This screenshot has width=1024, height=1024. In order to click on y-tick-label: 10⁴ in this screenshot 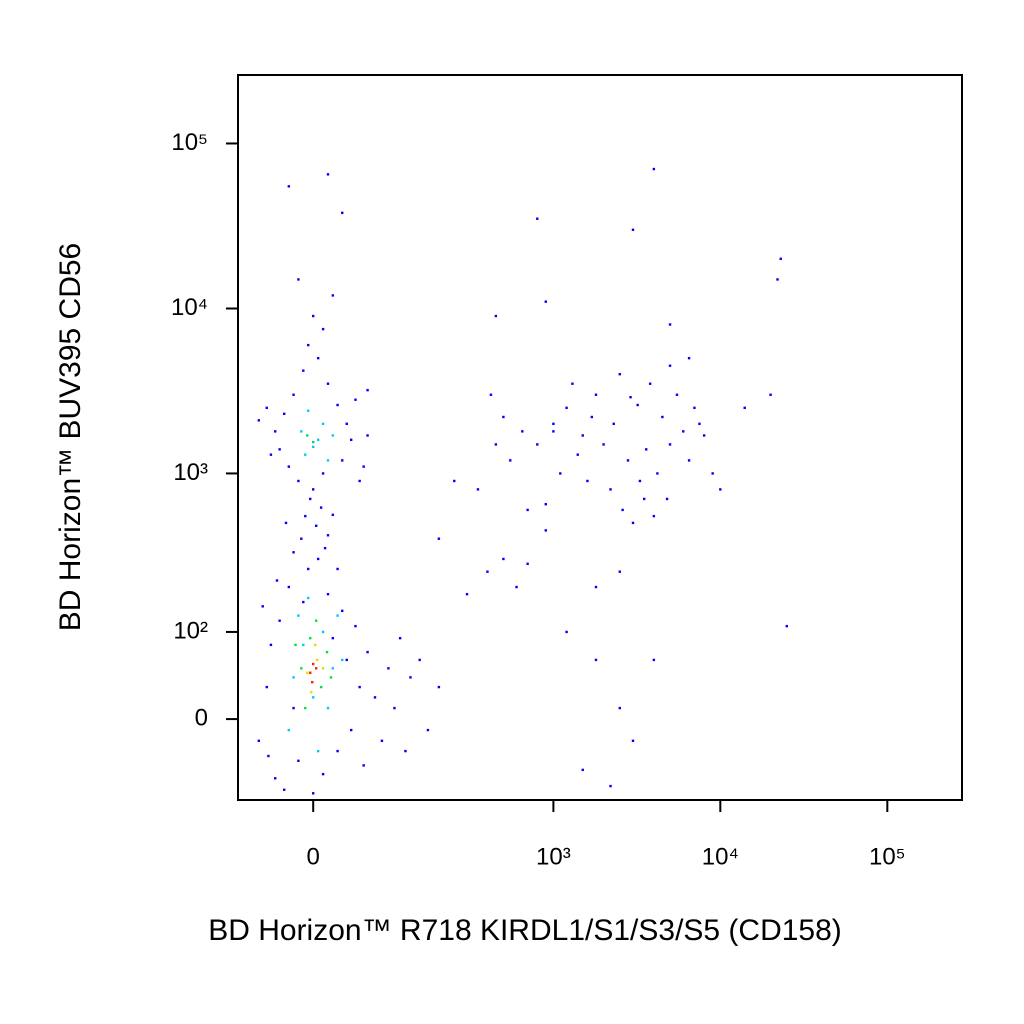, I will do `click(189, 307)`.